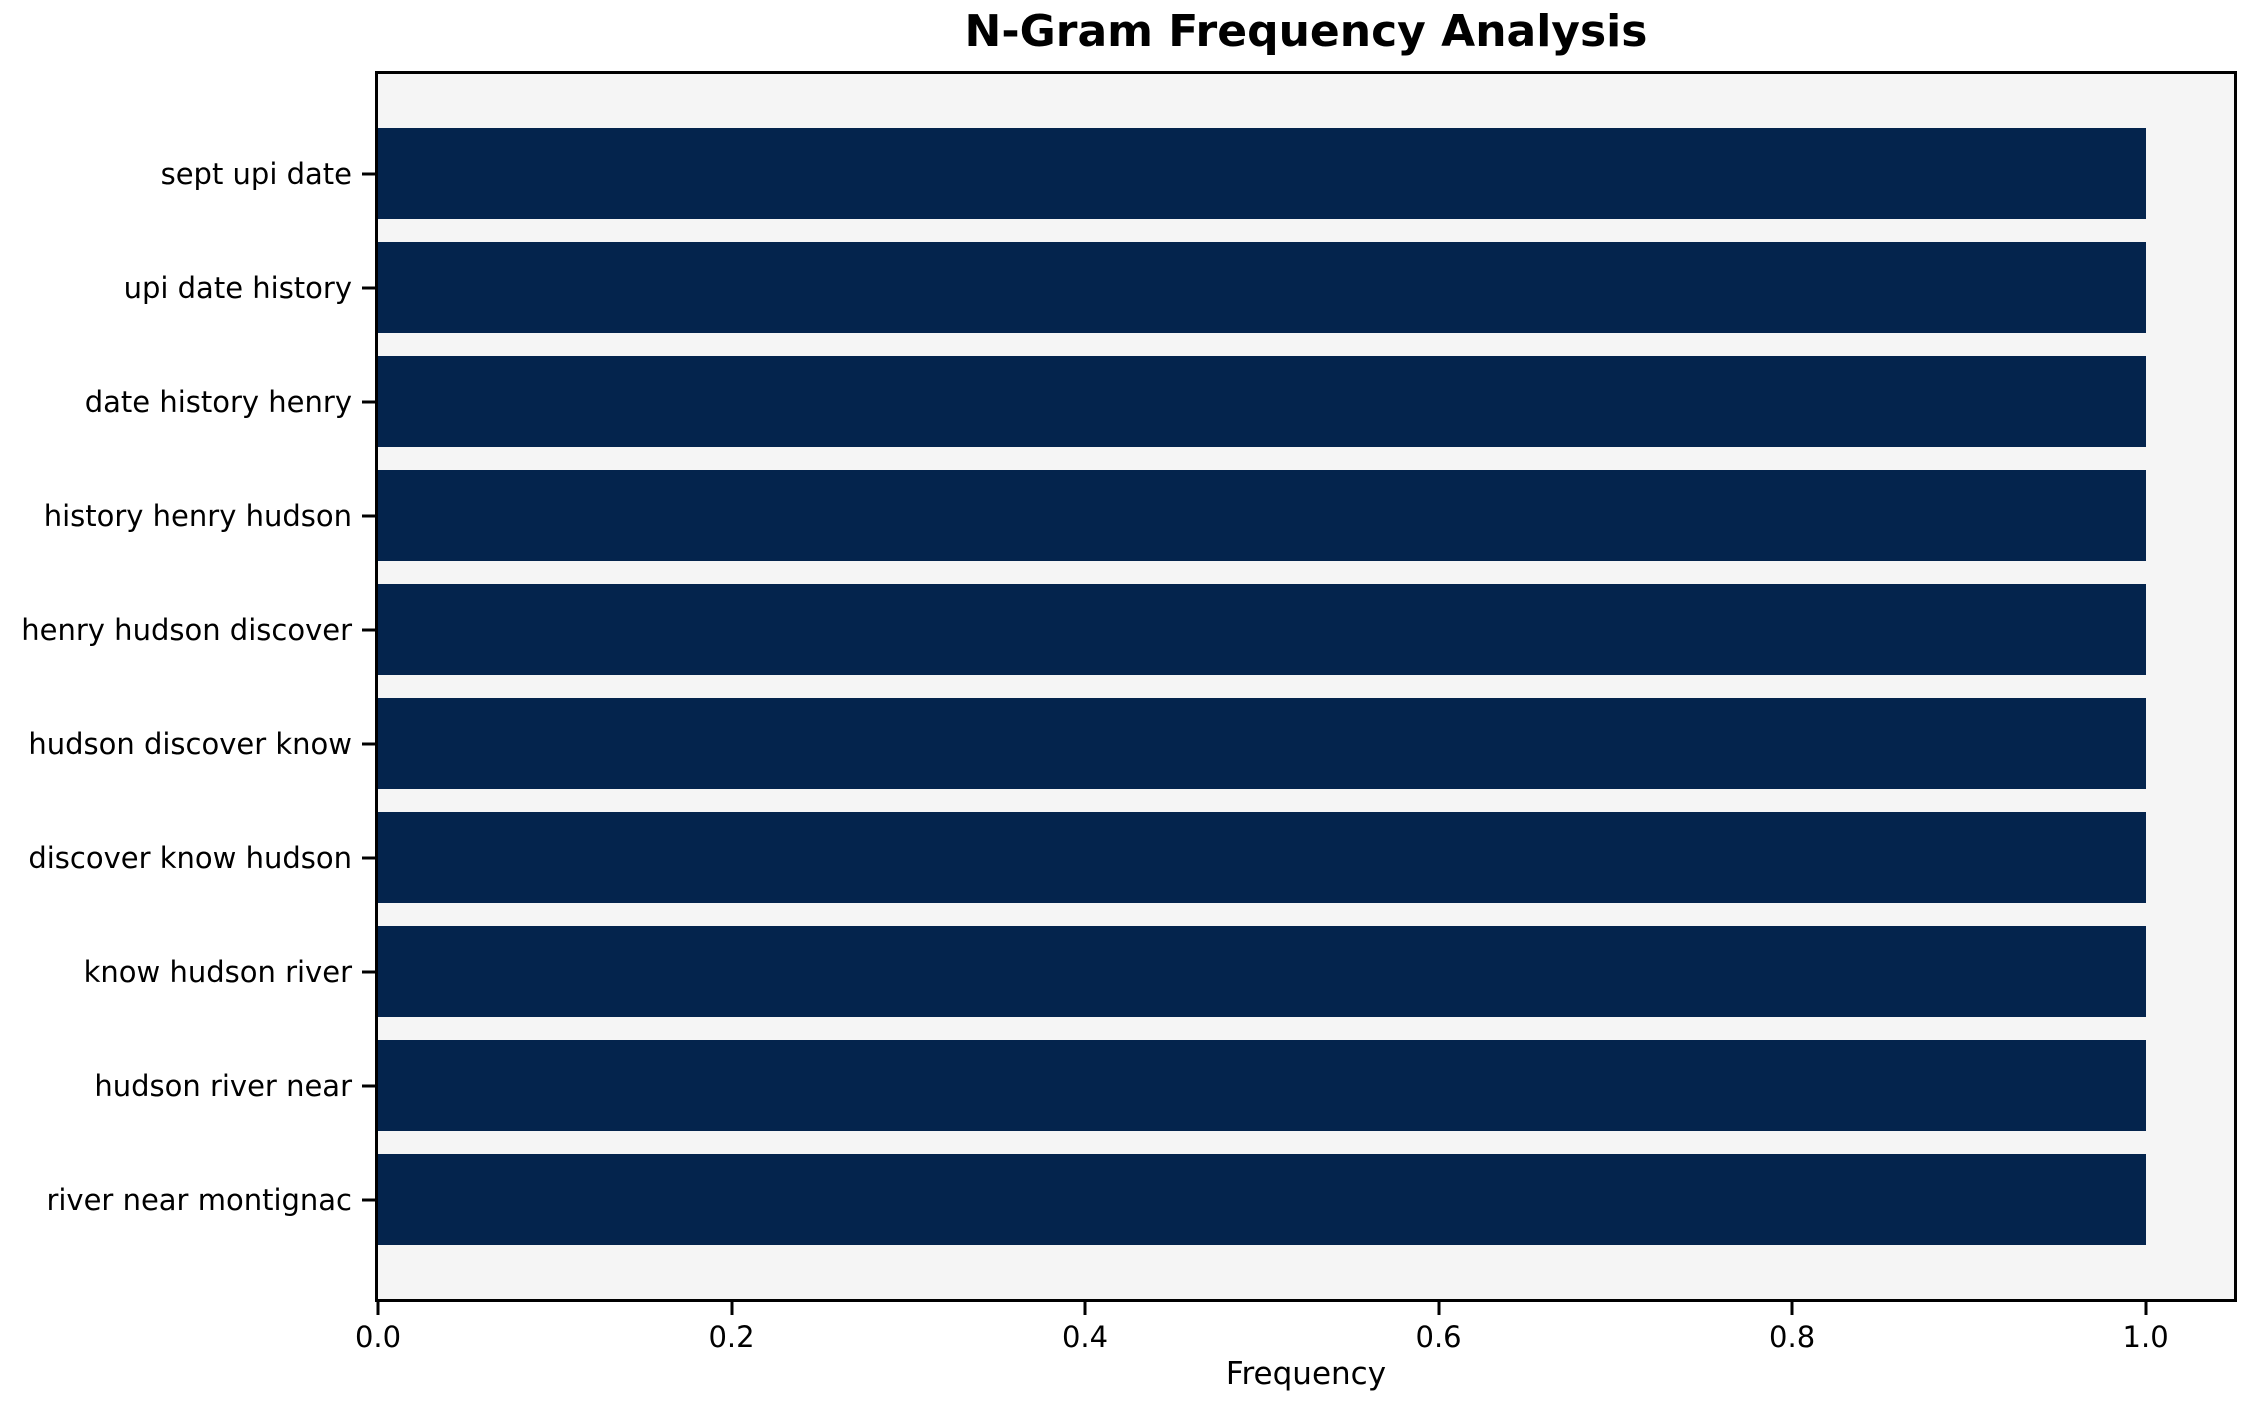 This screenshot has height=1414, width=2254. Describe the element at coordinates (256, 173) in the screenshot. I see `y-tick-label: sept upi date` at that location.